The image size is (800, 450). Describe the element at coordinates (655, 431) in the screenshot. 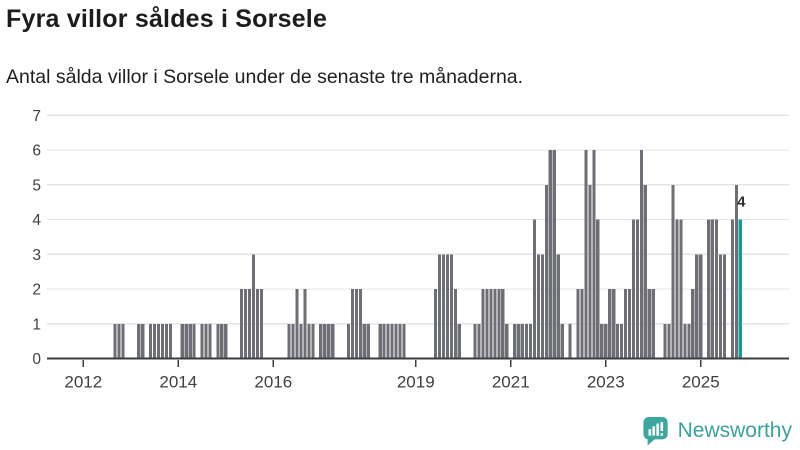

I see `bar-chart-speech-bubble-icon` at that location.